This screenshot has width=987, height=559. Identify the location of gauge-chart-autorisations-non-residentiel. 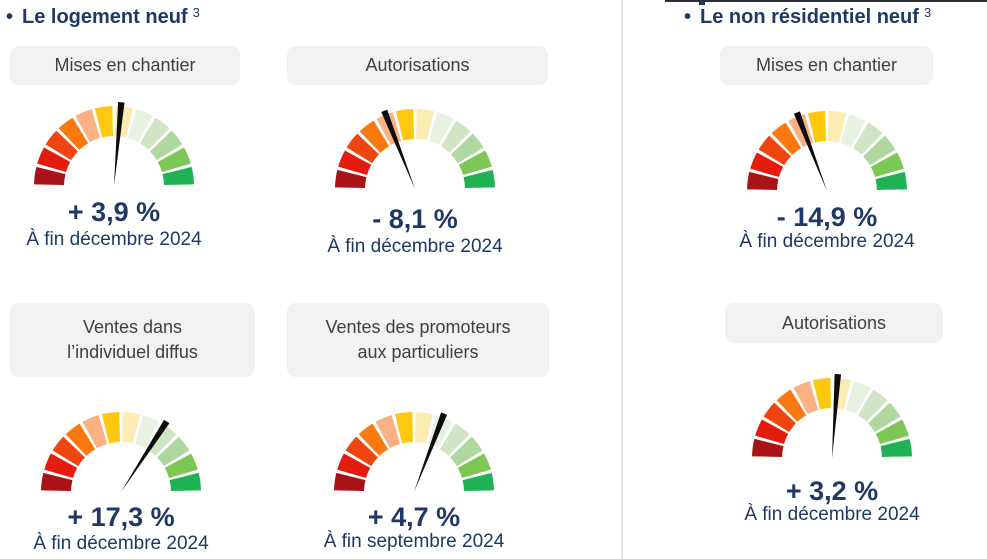
(832, 415).